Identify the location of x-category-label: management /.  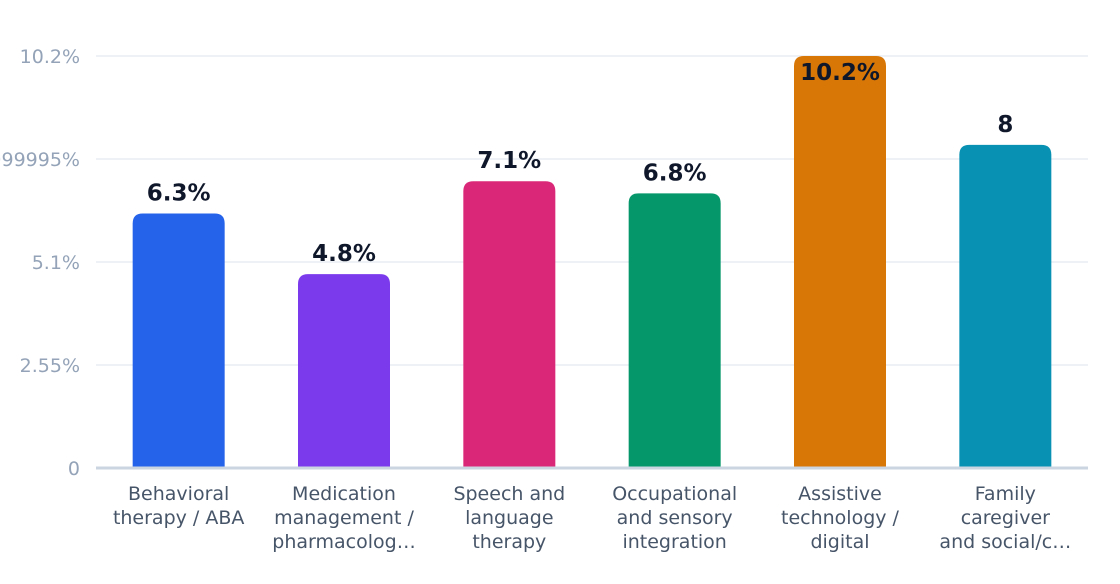
(344, 518).